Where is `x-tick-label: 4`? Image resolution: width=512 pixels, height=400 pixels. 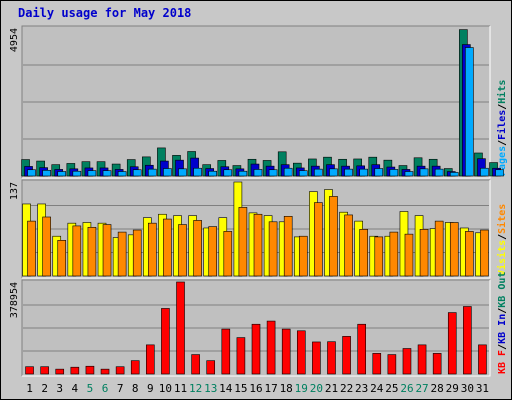
x-tick-label: 4 is located at coordinates (75, 388).